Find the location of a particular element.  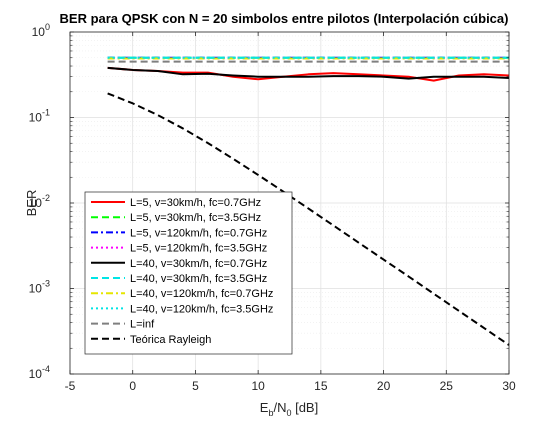

x-axis-label: Eb/N0 [dB] is located at coordinates (289, 409).